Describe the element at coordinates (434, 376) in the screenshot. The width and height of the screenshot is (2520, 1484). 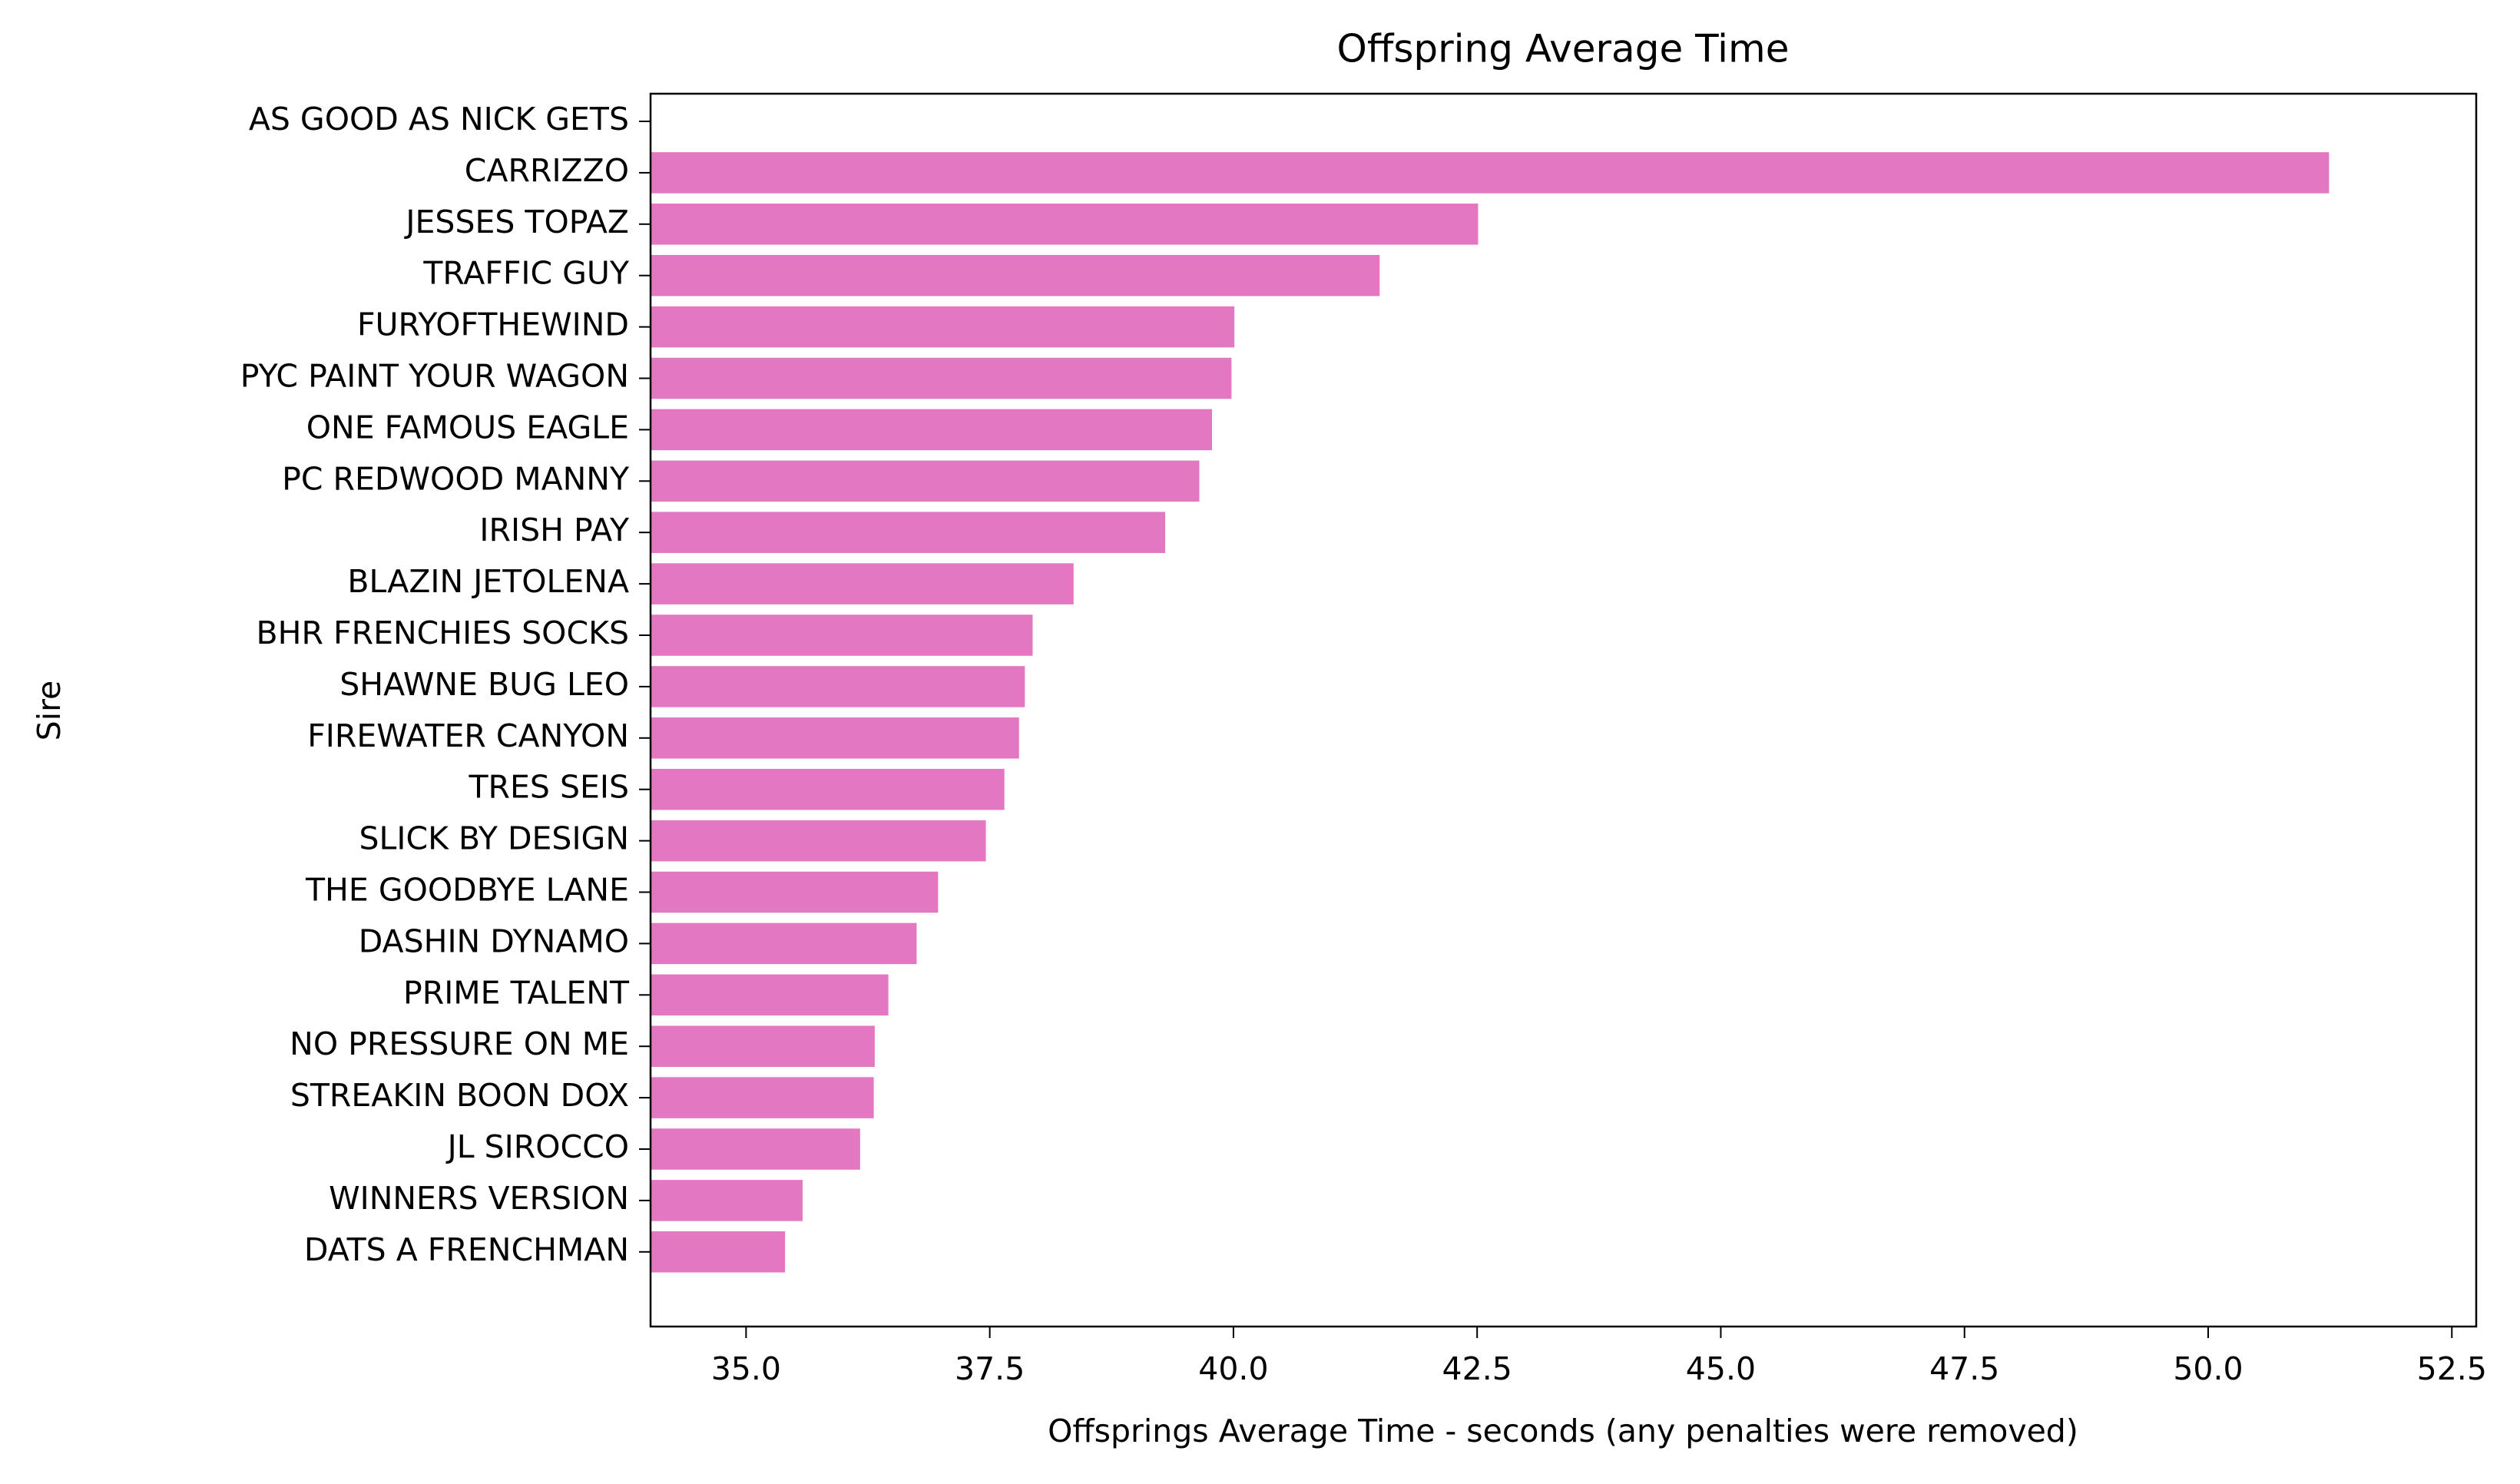
I see `y-tick-label: PYC PAINT YOUR WAGON` at that location.